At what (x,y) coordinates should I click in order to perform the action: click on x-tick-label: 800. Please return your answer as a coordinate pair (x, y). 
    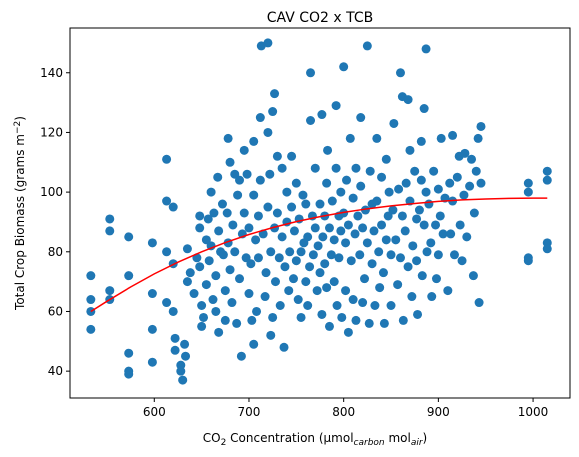
    Looking at the image, I should click on (343, 412).